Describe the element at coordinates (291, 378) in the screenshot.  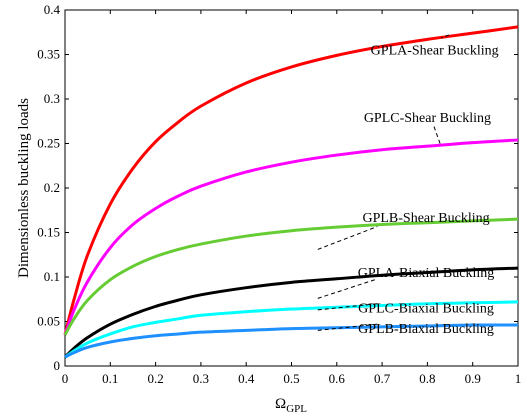
I see `x-tick-label: 0.5` at that location.